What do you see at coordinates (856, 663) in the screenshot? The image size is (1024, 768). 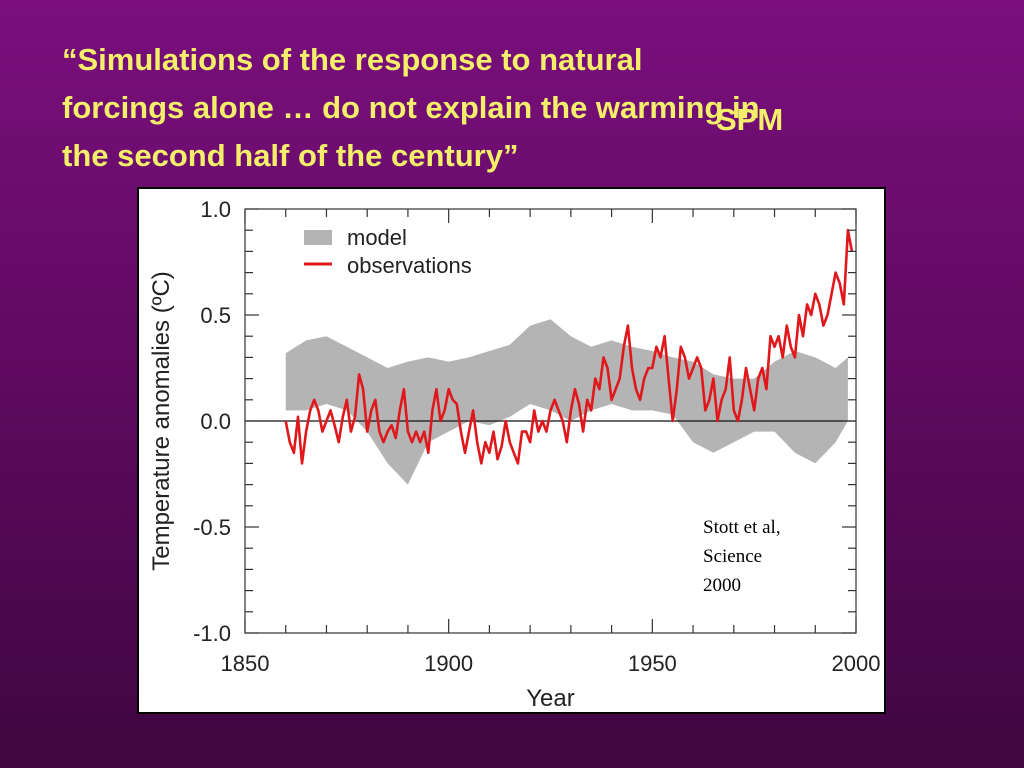 I see `x-tick-label: 2000` at bounding box center [856, 663].